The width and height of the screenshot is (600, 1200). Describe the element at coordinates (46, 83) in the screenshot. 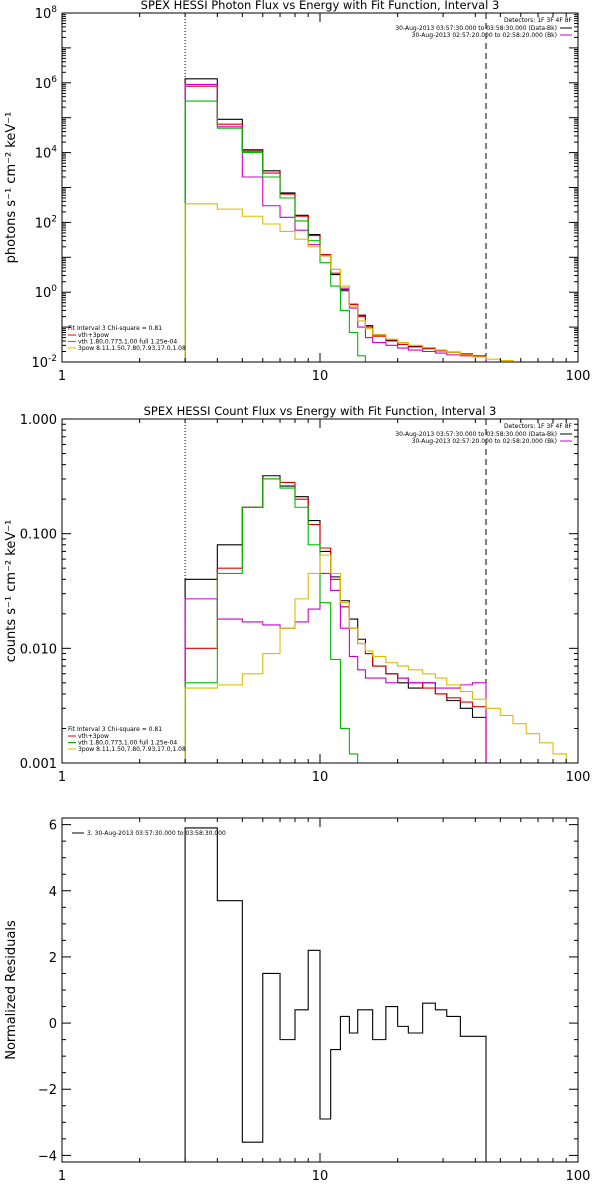

I see `y-tick-label: 10⁶` at that location.